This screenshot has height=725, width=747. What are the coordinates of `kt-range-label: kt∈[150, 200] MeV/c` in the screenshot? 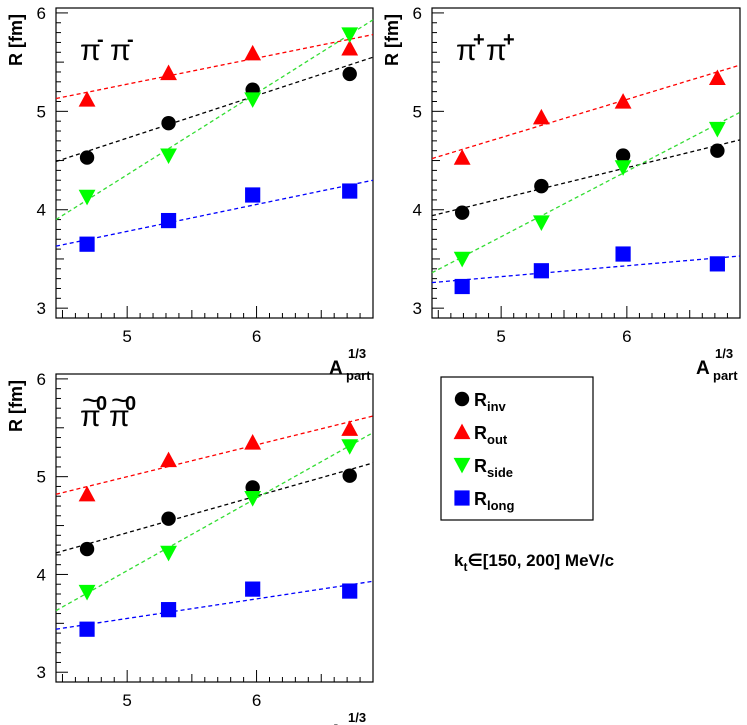 It's located at (534, 562).